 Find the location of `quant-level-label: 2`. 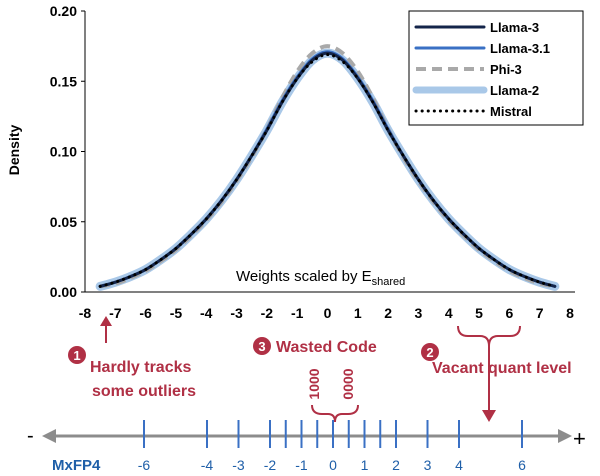

quant-level-label: 2 is located at coordinates (396, 465).